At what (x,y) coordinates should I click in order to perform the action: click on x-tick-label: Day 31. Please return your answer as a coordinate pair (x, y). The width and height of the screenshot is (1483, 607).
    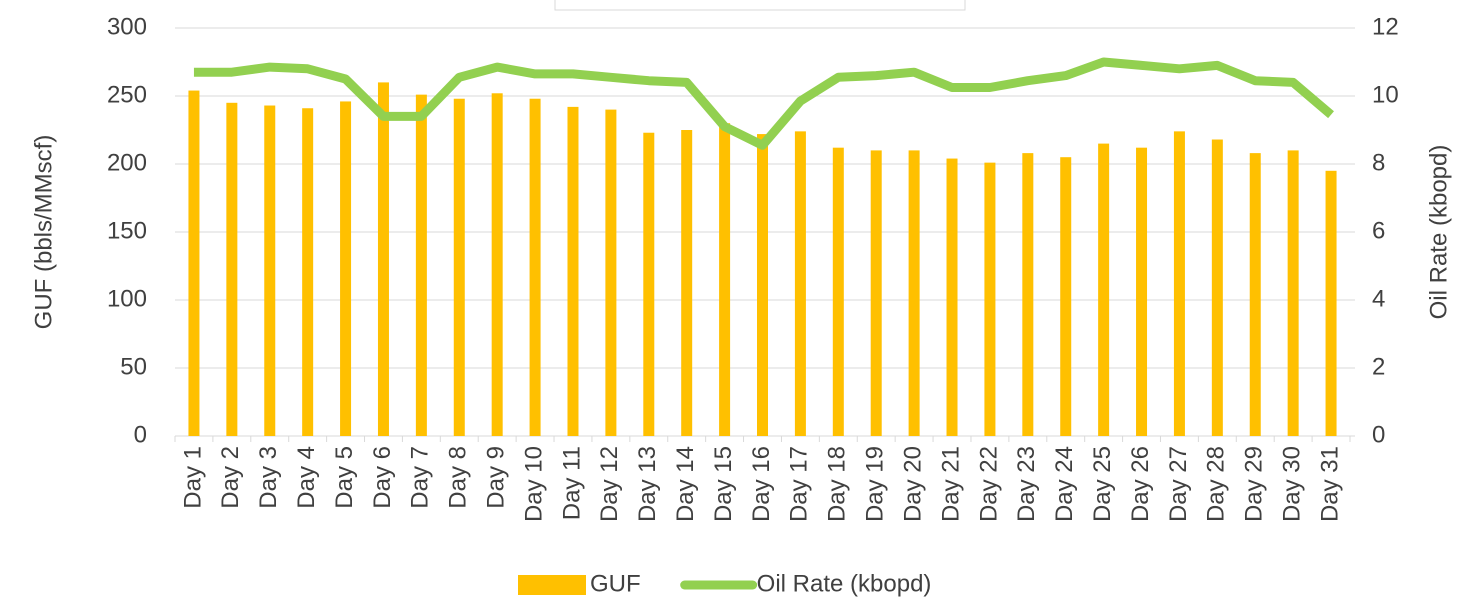
    Looking at the image, I should click on (1329, 484).